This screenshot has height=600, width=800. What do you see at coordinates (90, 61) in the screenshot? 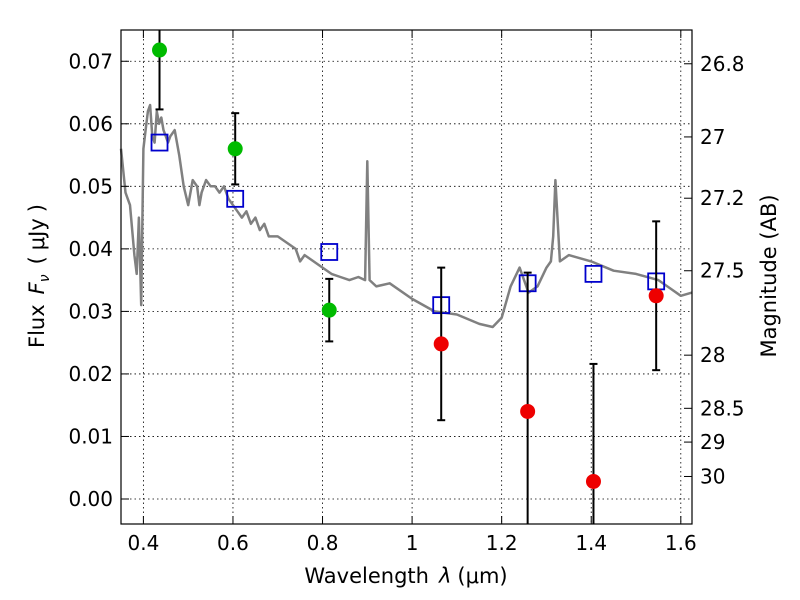
I see `y-tick-label: 0.07` at bounding box center [90, 61].